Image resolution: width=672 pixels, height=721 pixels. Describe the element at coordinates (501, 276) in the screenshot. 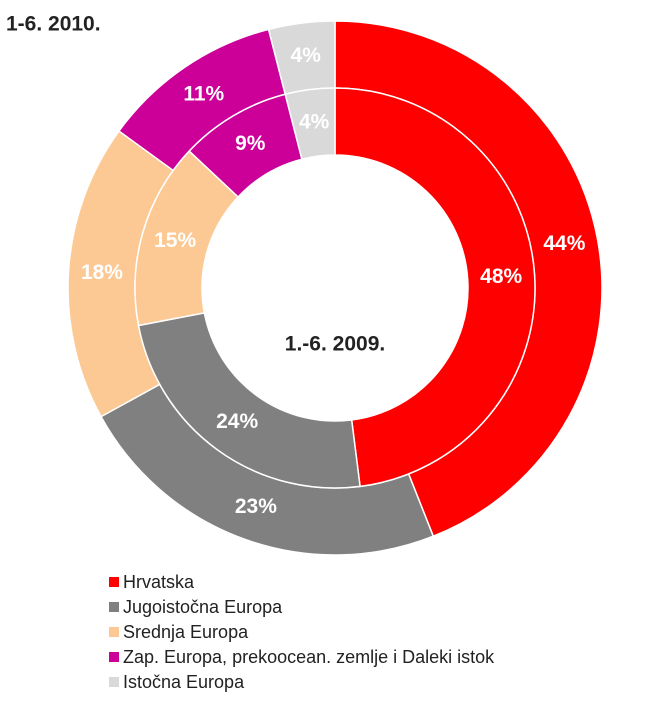

I see `value-label: 48%` at that location.